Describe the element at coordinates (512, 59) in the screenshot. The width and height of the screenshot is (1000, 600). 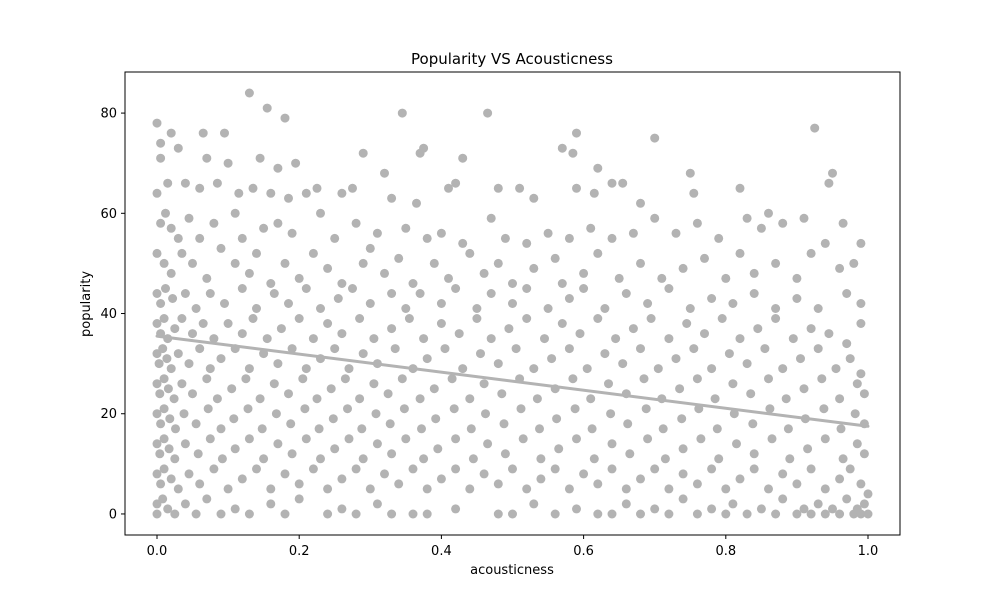
I see `chart-title: Popularity VS Acousticness` at that location.